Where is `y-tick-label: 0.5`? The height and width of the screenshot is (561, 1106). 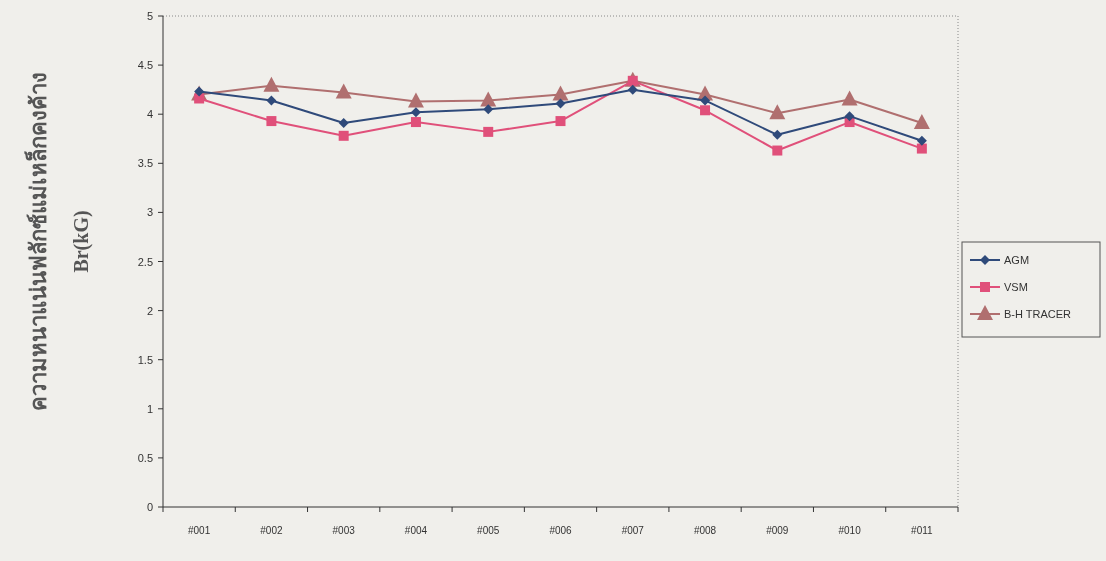
y-tick-label: 0.5 is located at coordinates (145, 457).